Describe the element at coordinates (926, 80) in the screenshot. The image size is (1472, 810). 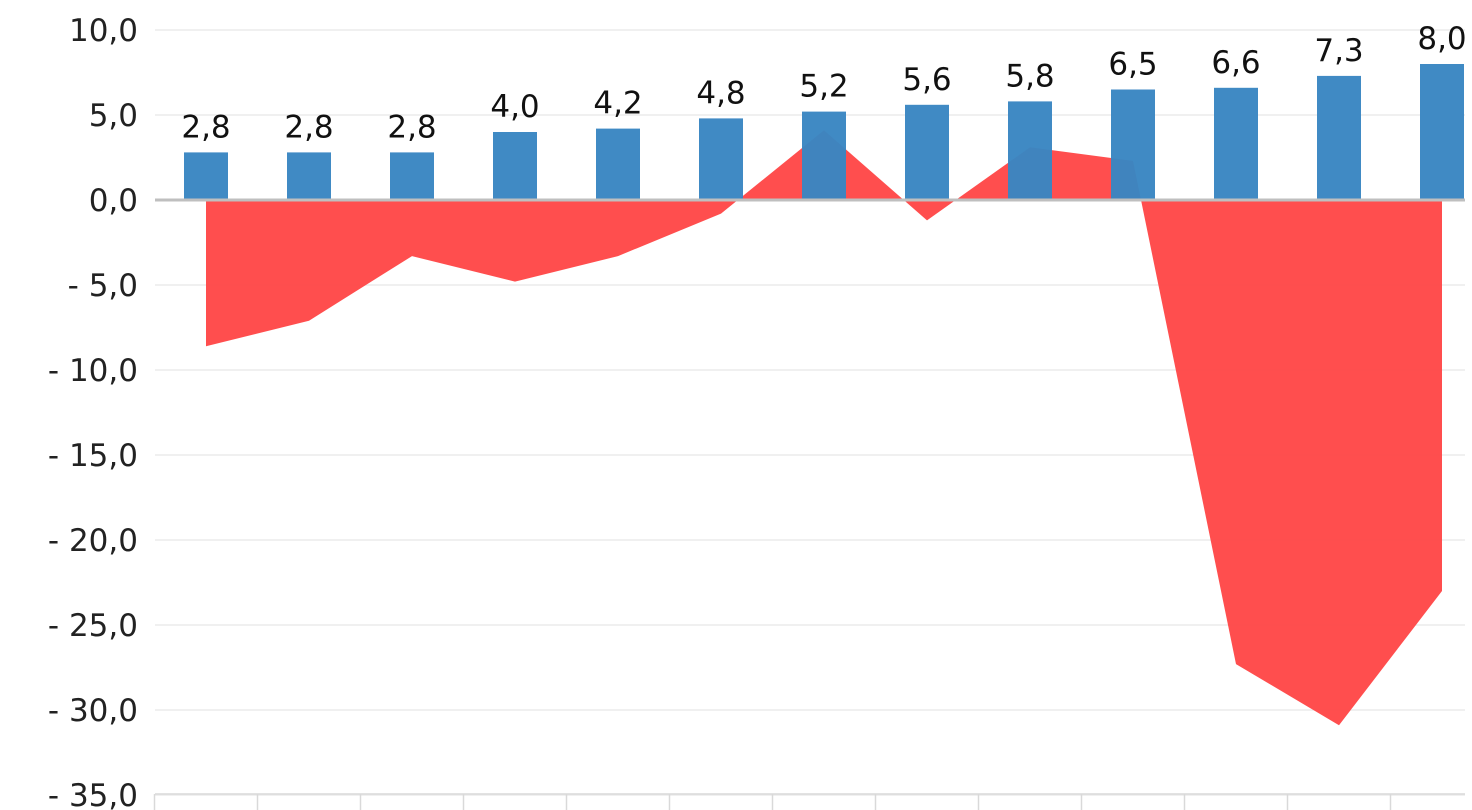
I see `data-label: 5,6` at that location.